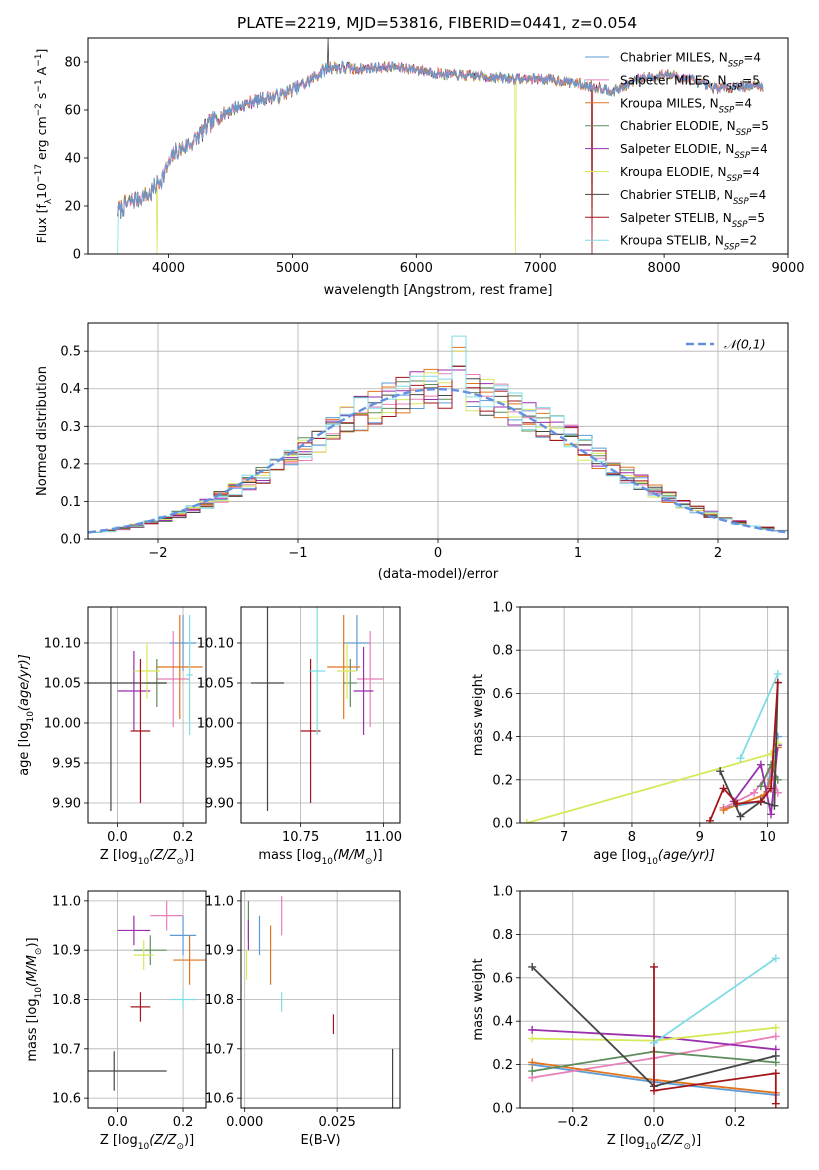 The height and width of the screenshot is (1170, 819). I want to click on legend-text: Chabrier ELODIE, N, so click(678, 126).